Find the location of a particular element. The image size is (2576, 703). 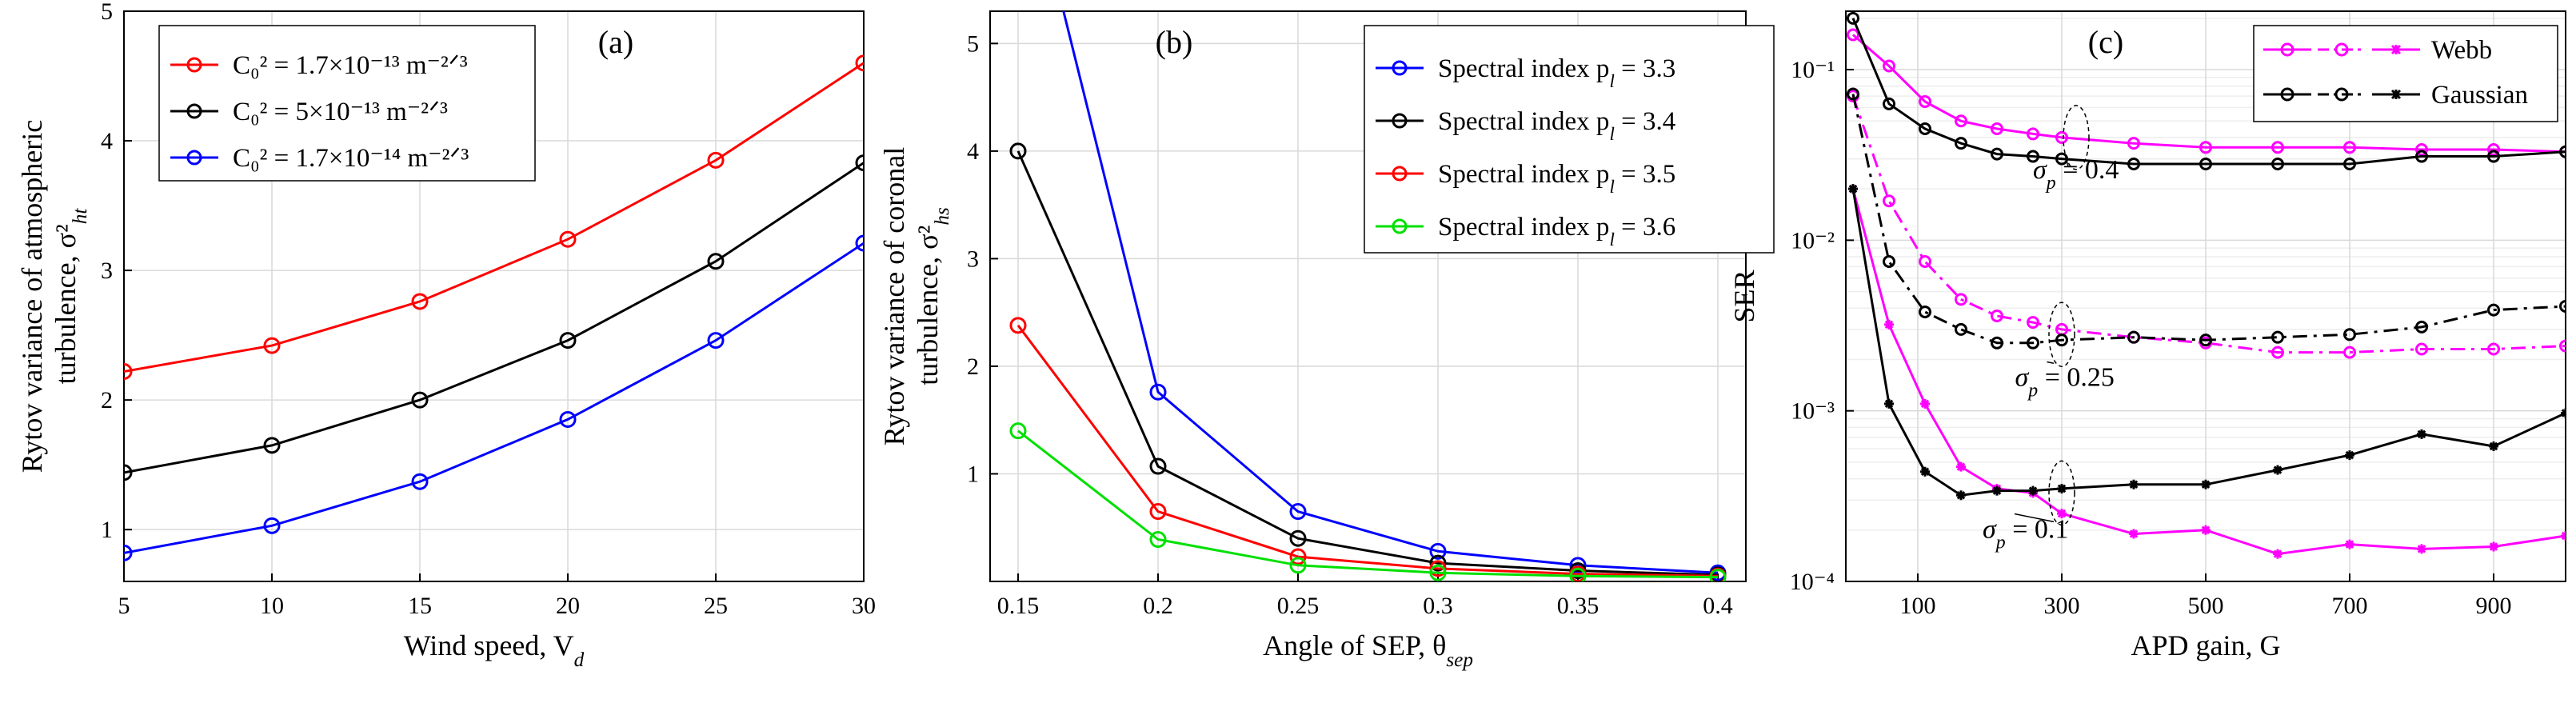

legend-label: C₀² = 1.7×10⁻¹⁴ m⁻²ᐟ³ is located at coordinates (351, 158).